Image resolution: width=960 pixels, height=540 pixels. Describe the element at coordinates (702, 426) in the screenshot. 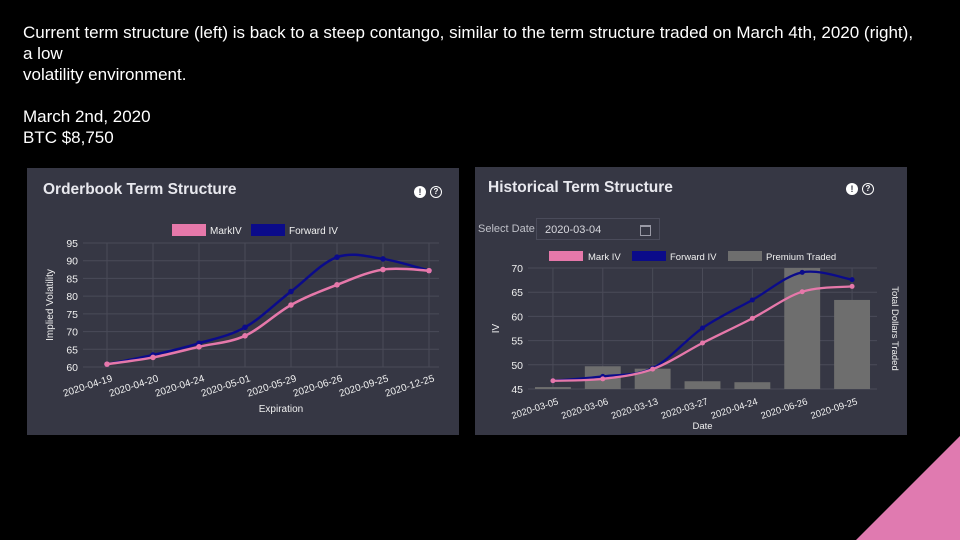

I see `x-axis-label: Date` at that location.